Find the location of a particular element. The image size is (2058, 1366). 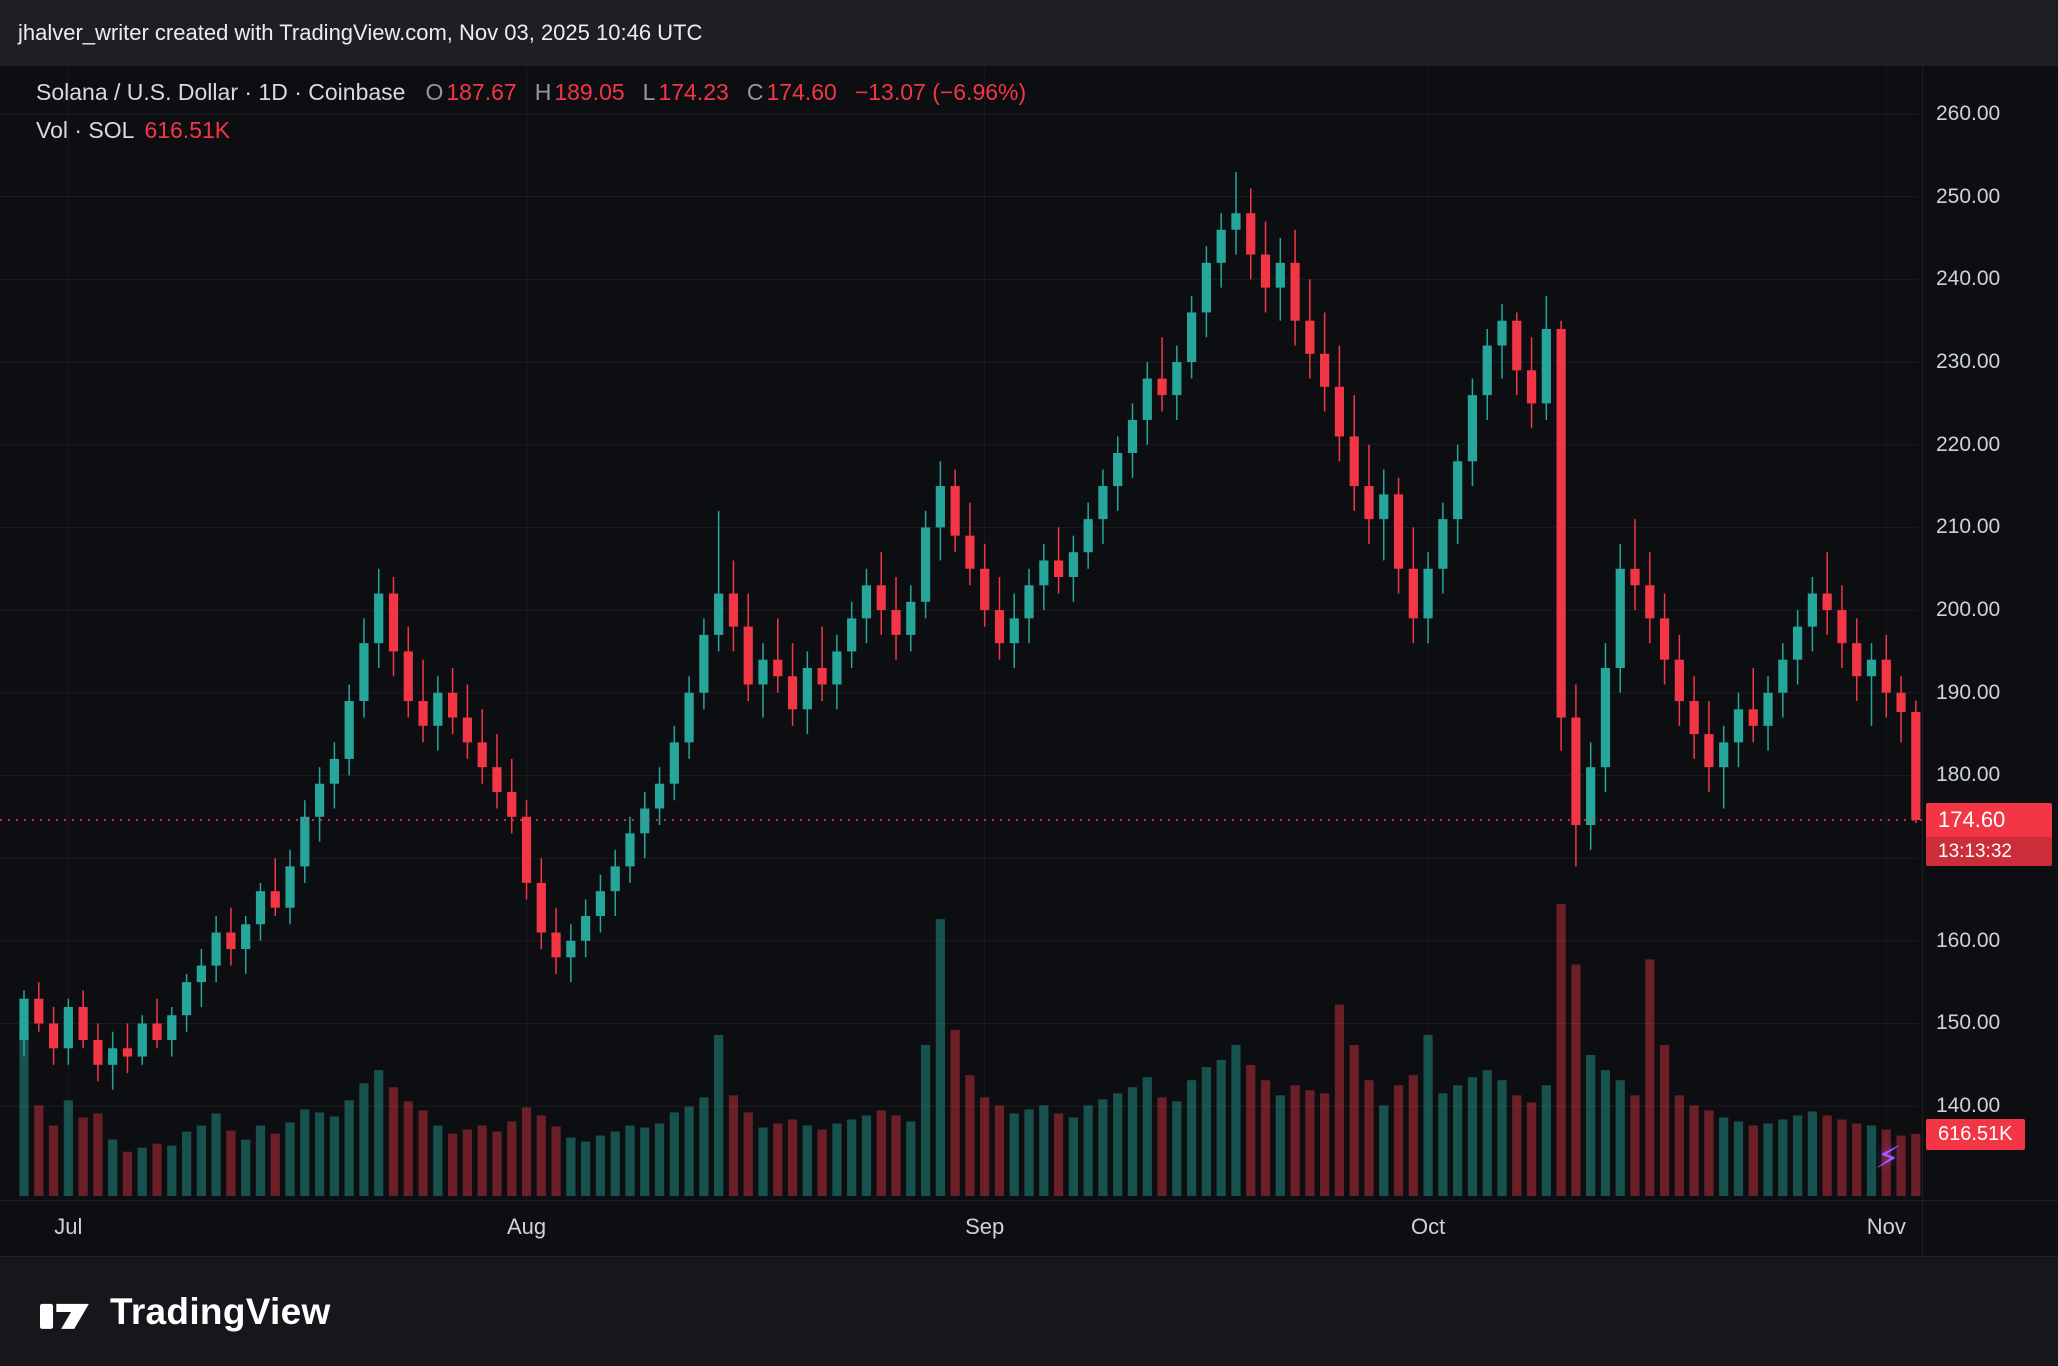

bar-countdown: 13:13:32 is located at coordinates (1989, 852).